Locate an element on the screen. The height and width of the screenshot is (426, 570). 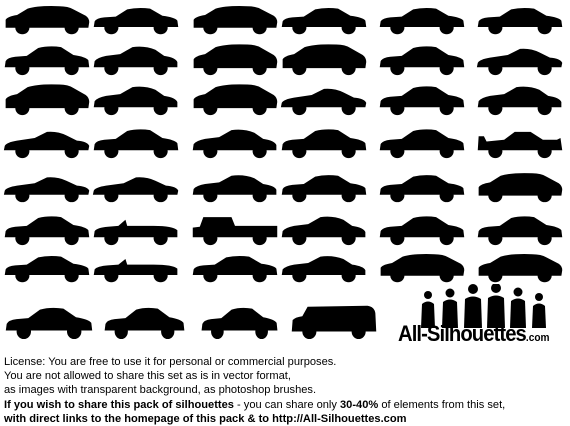
license-share-percent: 30-40% is located at coordinates (359, 404).